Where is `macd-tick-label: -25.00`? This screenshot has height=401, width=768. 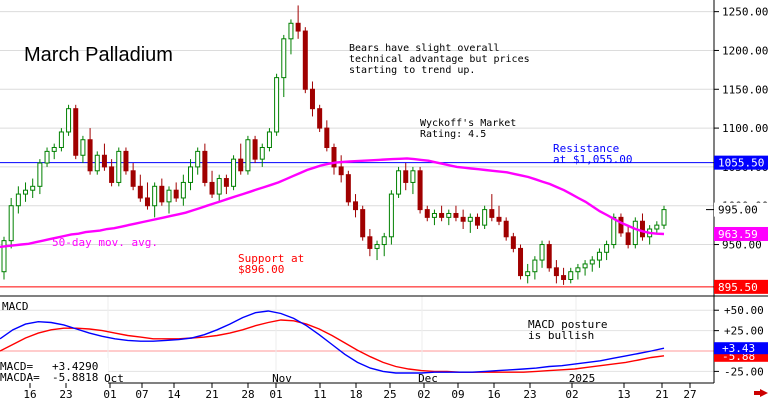
macd-tick-label: -25.00 is located at coordinates (744, 371).